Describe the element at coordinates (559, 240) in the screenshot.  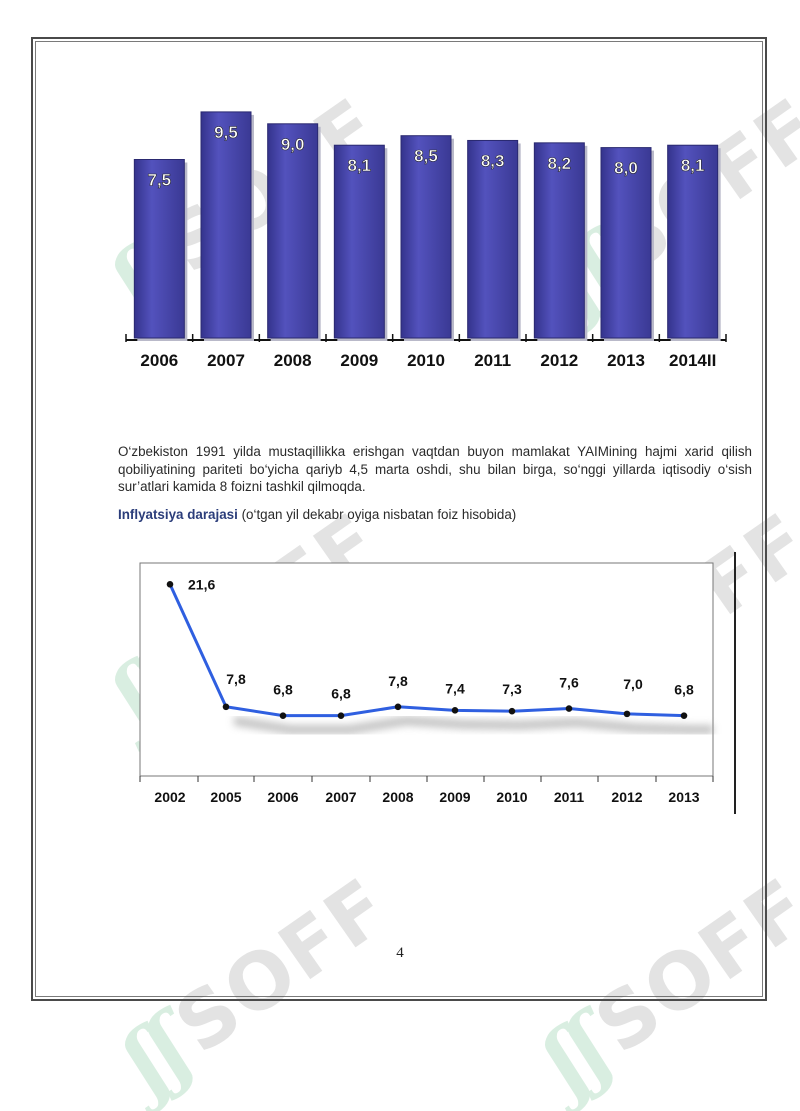
I see `bar-2012` at that location.